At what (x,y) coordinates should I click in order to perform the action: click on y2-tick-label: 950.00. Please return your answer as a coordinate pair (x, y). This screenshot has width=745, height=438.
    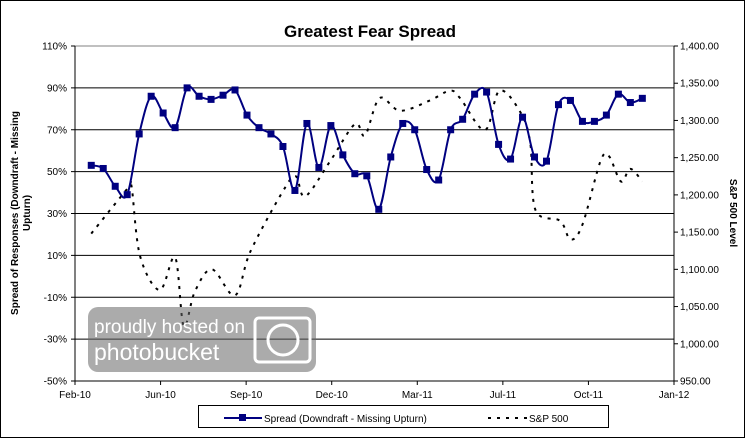
    Looking at the image, I should click on (695, 382).